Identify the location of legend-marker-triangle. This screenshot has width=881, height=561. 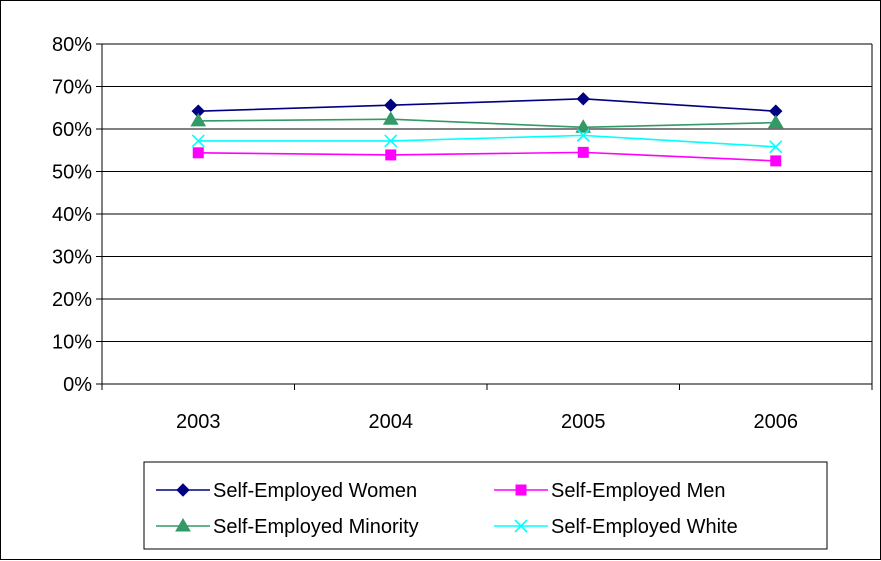
(183, 525).